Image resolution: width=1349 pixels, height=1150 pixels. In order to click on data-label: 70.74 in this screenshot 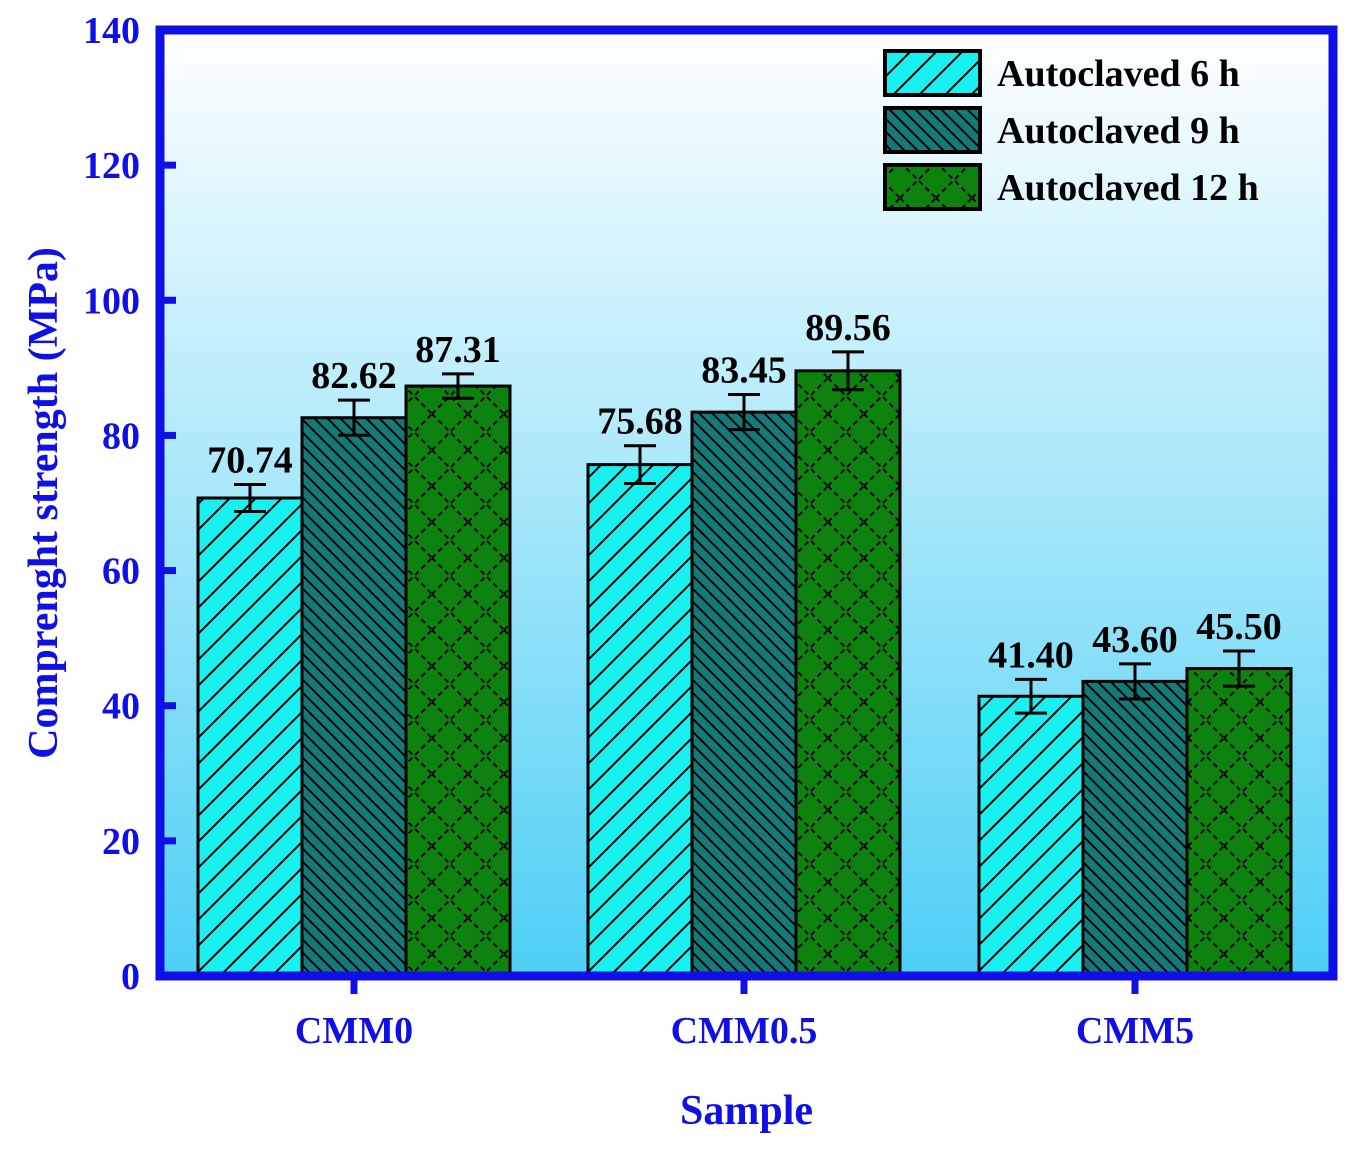, I will do `click(250, 460)`.